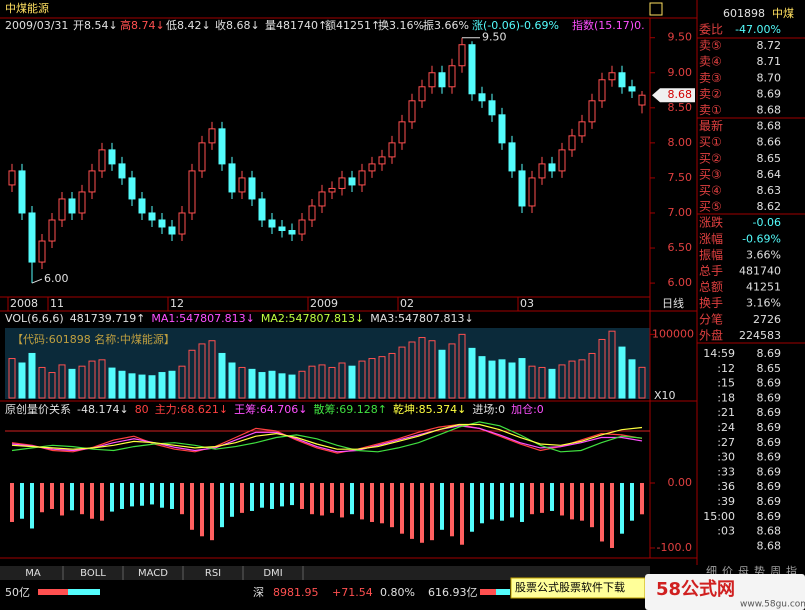 The image size is (805, 610). What do you see at coordinates (767, 222) in the screenshot?
I see `side-value: -0.06` at bounding box center [767, 222].